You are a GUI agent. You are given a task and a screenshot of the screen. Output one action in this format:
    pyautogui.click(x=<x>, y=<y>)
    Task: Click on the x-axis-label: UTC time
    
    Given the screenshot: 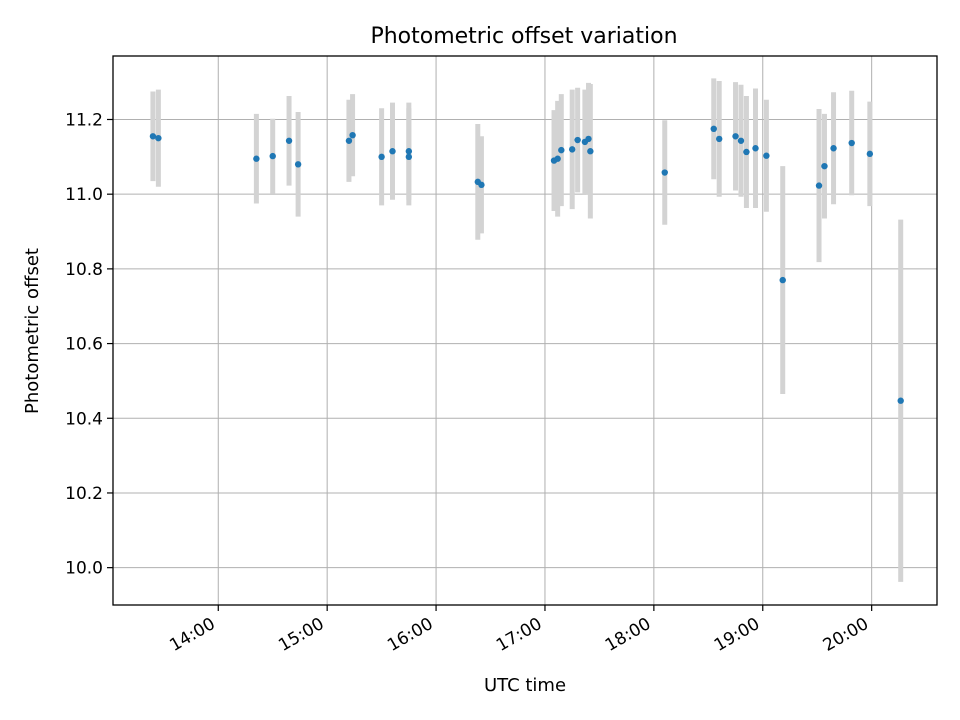 What is the action you would take?
    pyautogui.click(x=525, y=685)
    